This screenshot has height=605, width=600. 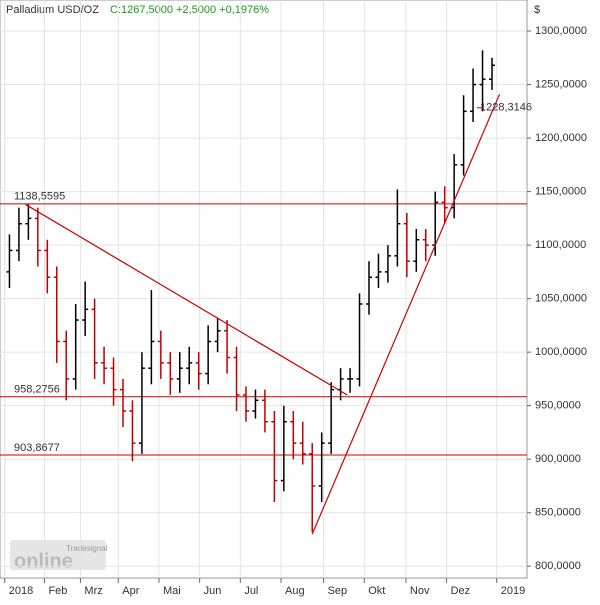 What do you see at coordinates (506, 108) in the screenshot?
I see `trend-label: 1228,3146` at bounding box center [506, 108].